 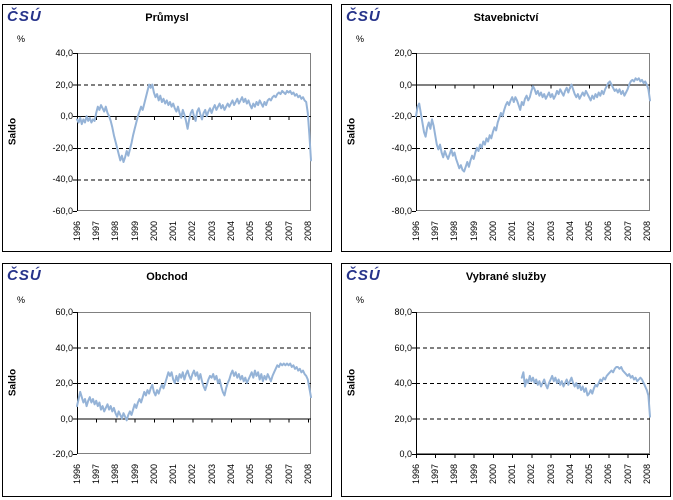 What do you see at coordinates (403, 312) in the screenshot?
I see `y-tick-label: 80,0` at bounding box center [403, 312].